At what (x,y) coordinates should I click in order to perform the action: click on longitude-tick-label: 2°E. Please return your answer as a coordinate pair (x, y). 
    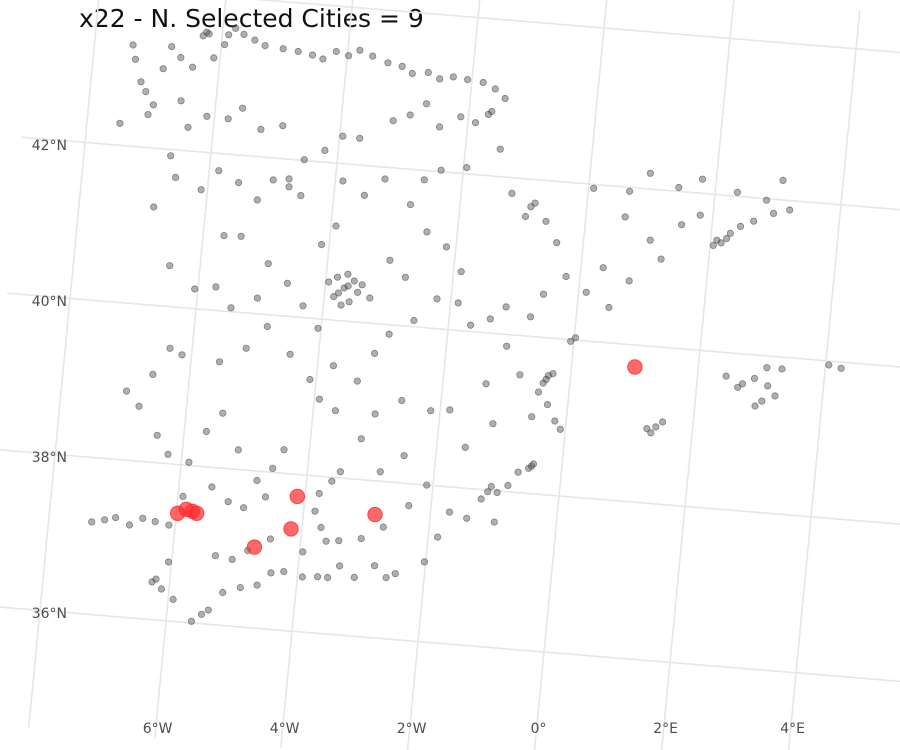
    Looking at the image, I should click on (665, 729).